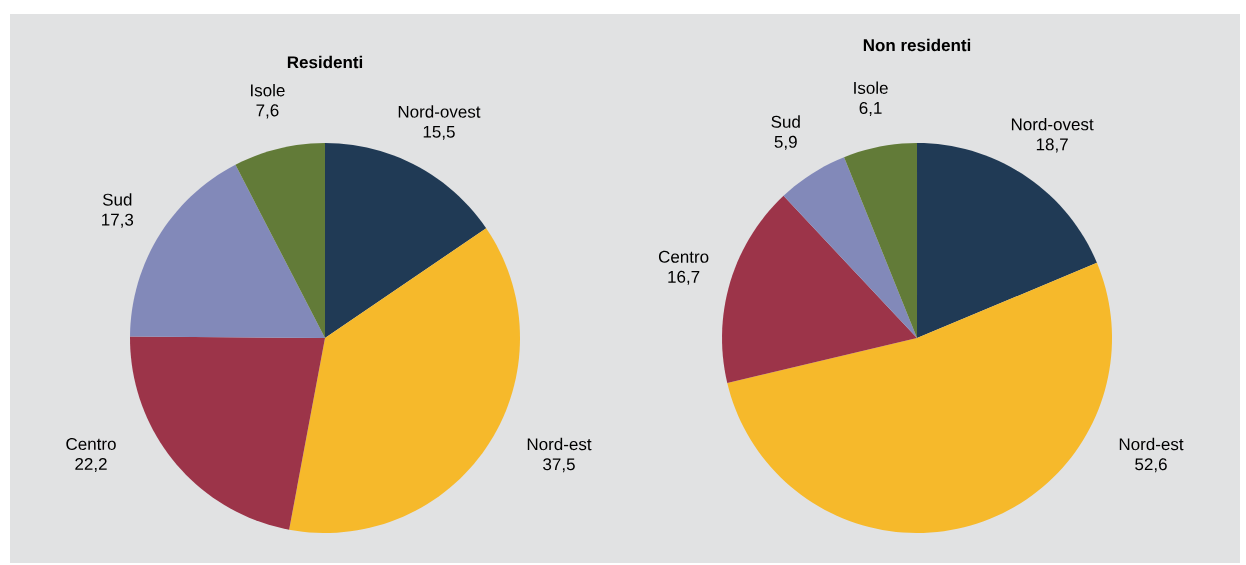  What do you see at coordinates (870, 108) in the screenshot?
I see `data-label: 6,1` at bounding box center [870, 108].